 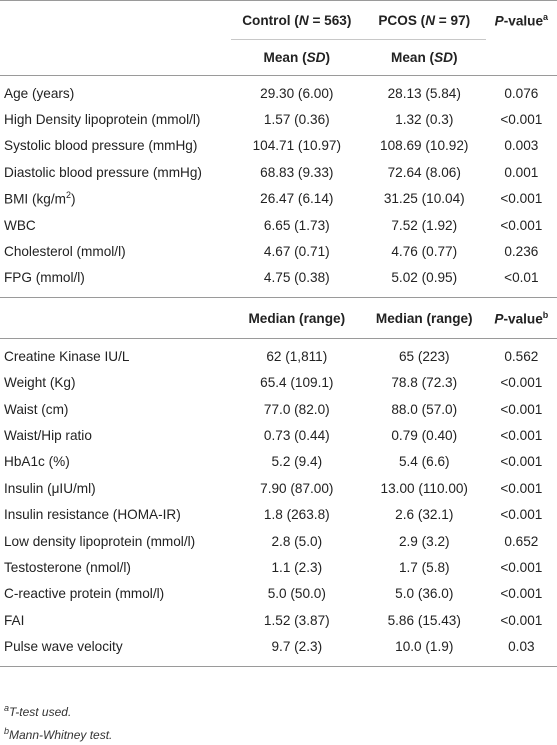 I want to click on variable-cell: Waist/Hip ratio, so click(x=48, y=435).